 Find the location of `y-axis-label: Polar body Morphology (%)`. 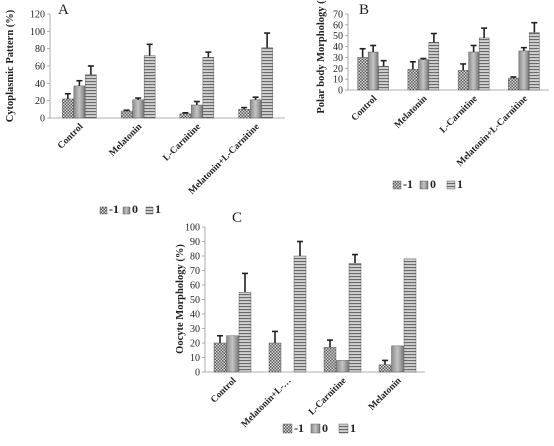

y-axis-label: Polar body Morphology (%) is located at coordinates (321, 57).